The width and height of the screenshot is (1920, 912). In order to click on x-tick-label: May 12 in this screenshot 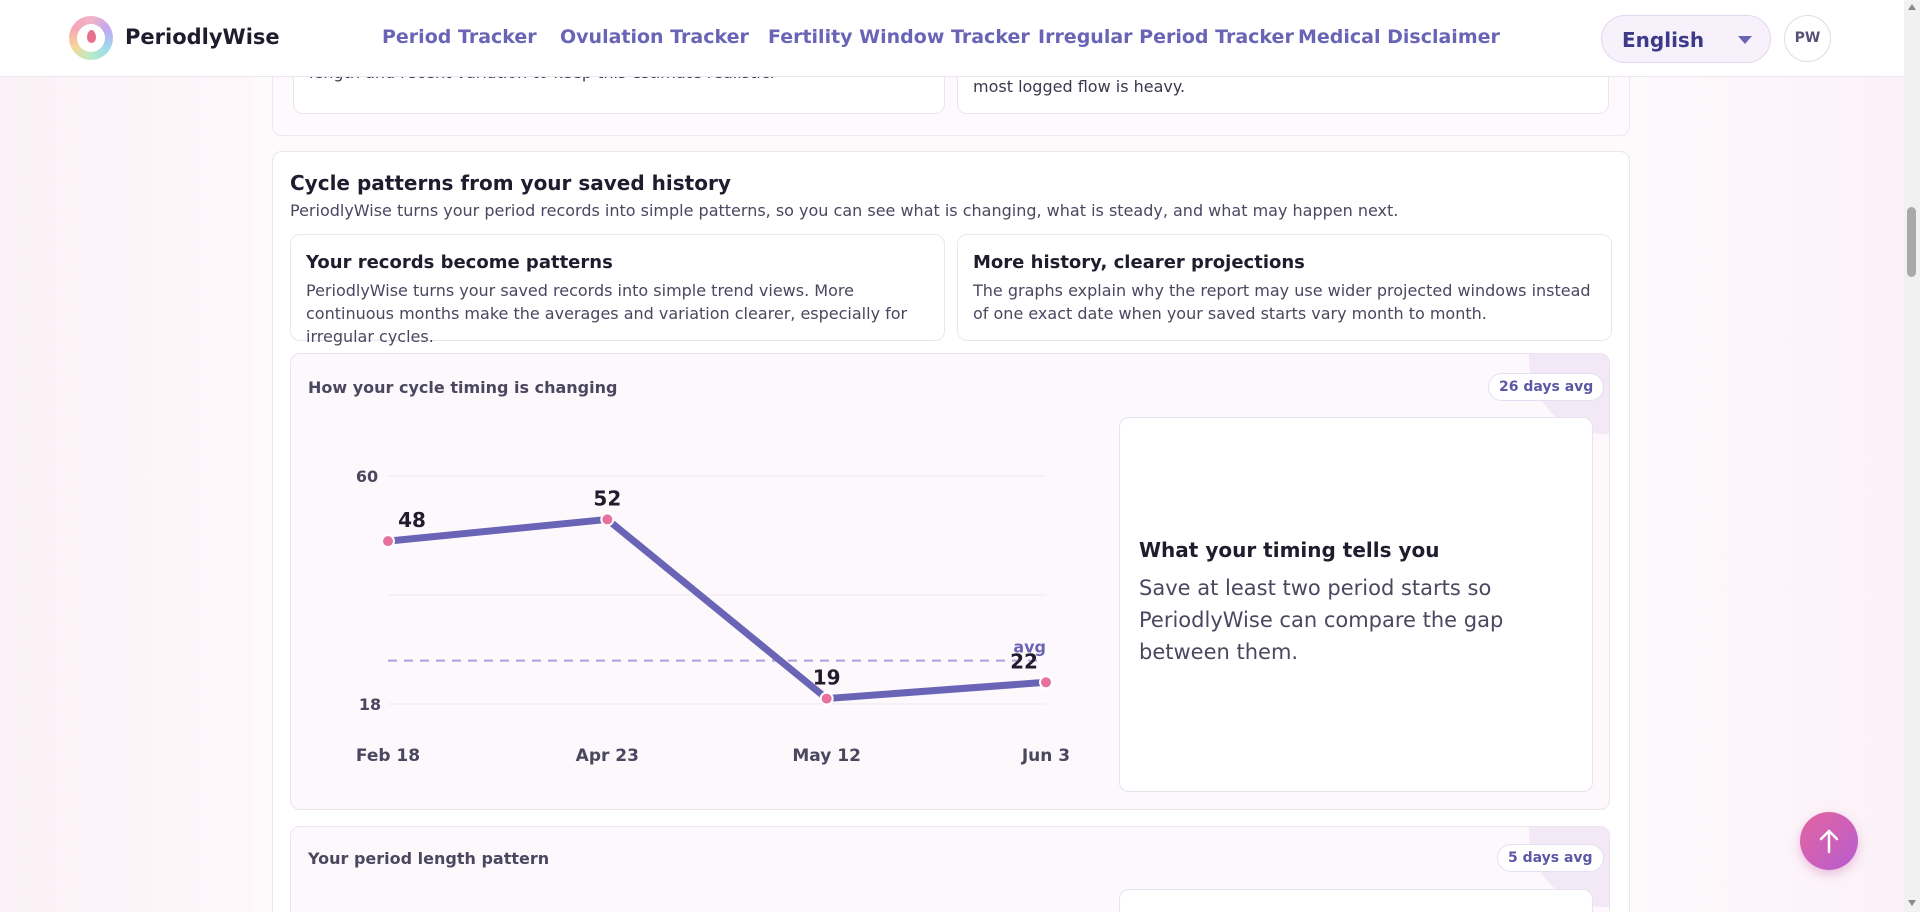, I will do `click(826, 756)`.